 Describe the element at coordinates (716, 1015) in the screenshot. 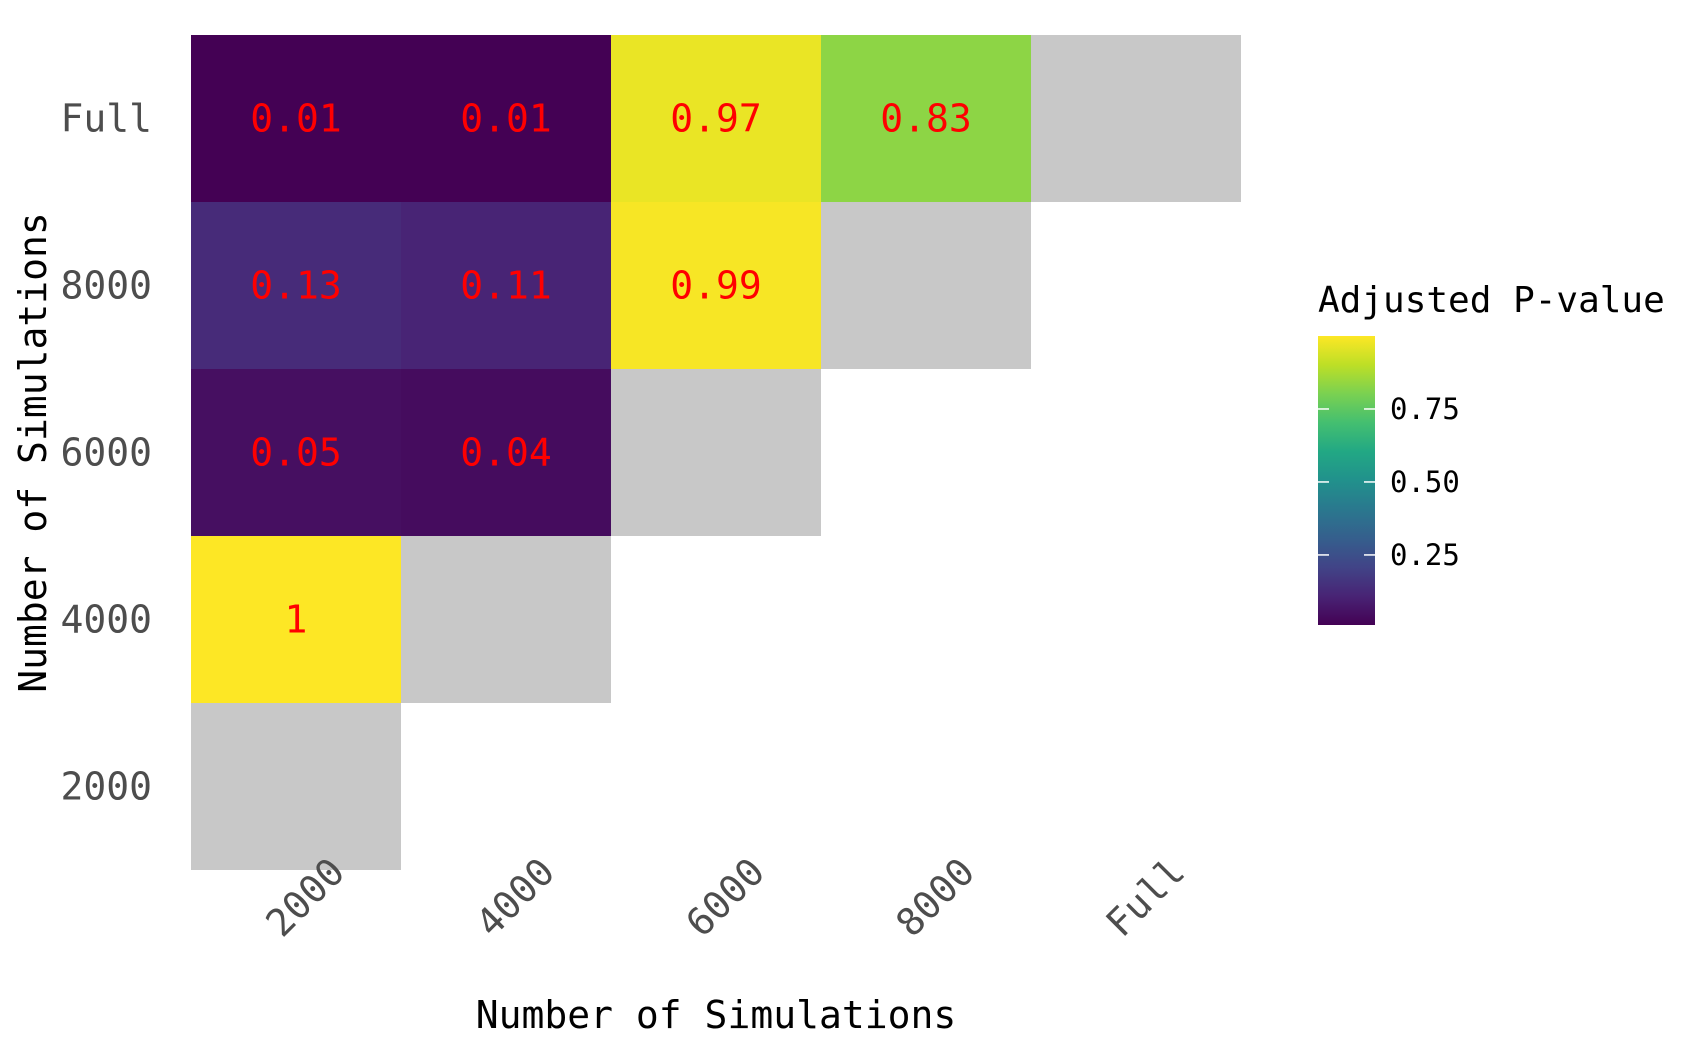

I see `x-axis-title: Number of Simulations` at that location.